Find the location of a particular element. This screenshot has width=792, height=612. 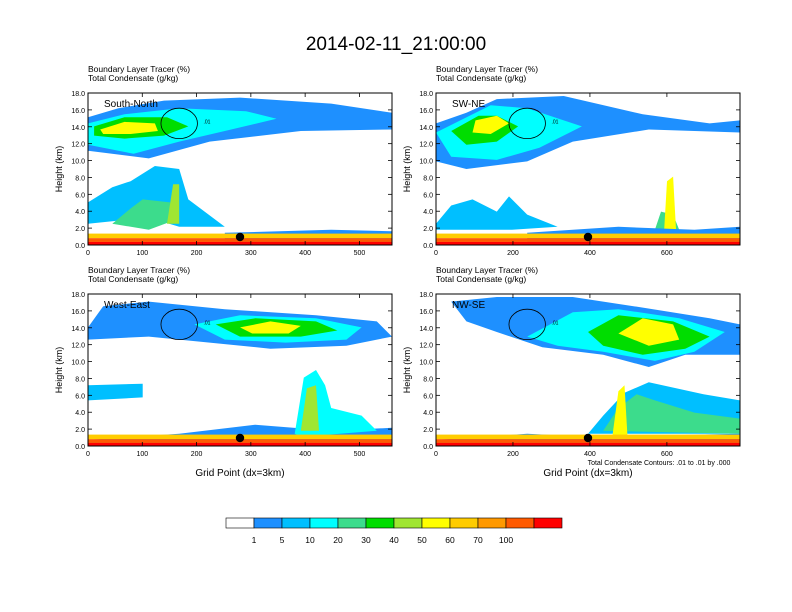

colorbar-label: 5 is located at coordinates (282, 540).